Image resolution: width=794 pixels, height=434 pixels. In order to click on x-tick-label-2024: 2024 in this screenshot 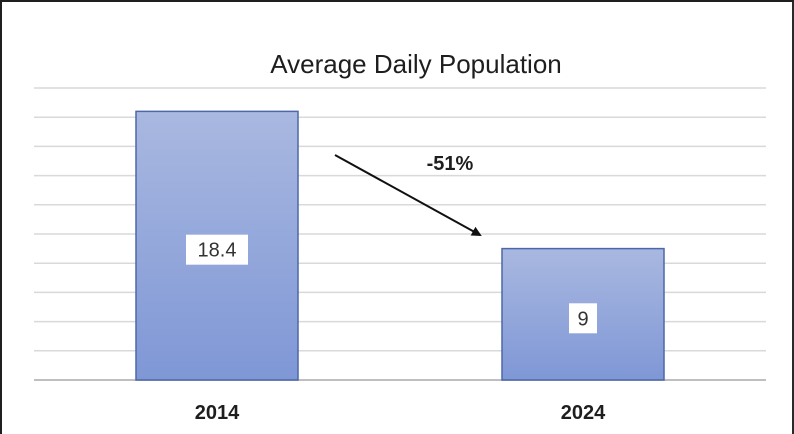, I will do `click(583, 413)`.